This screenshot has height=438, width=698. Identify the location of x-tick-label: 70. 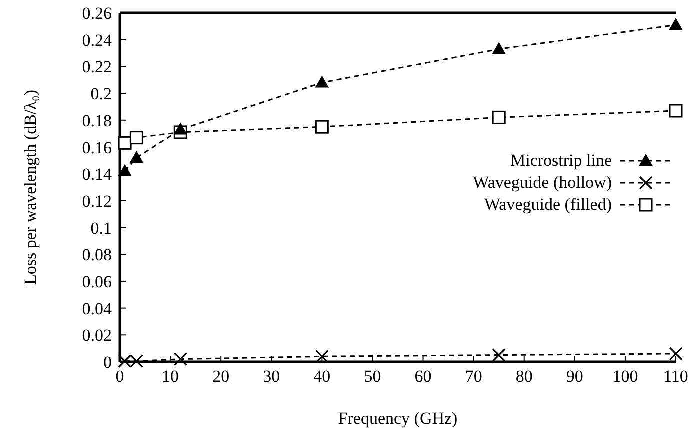
(473, 376).